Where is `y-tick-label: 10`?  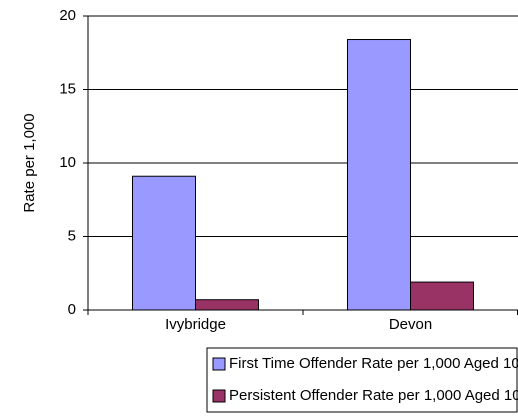 y-tick-label: 10 is located at coordinates (67, 162).